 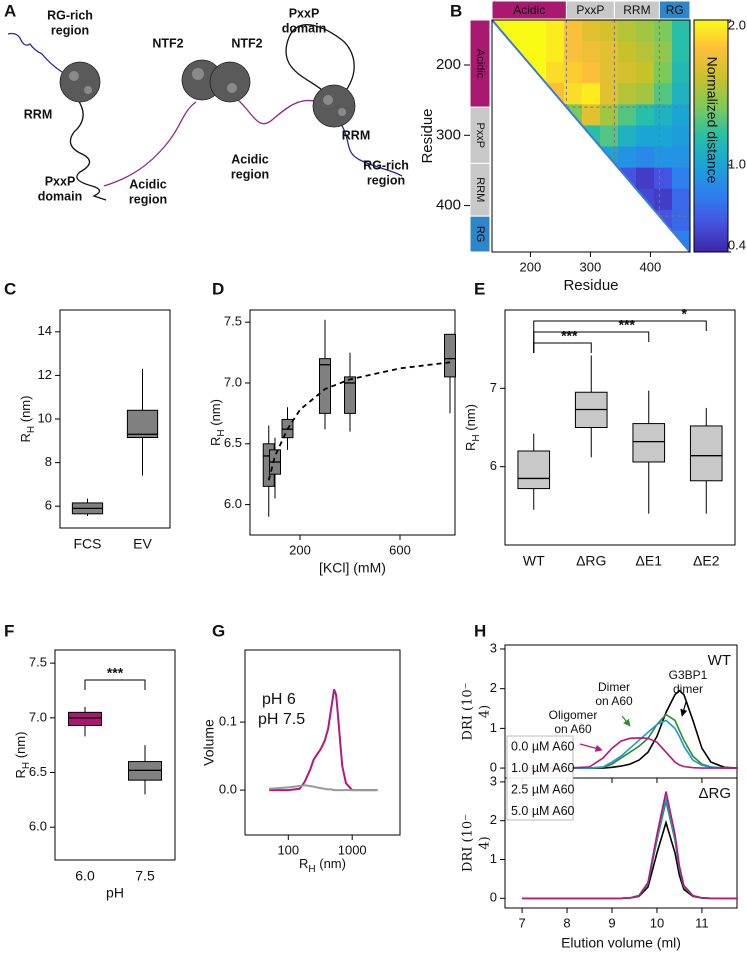 I want to click on rg-chain, so click(x=35, y=52).